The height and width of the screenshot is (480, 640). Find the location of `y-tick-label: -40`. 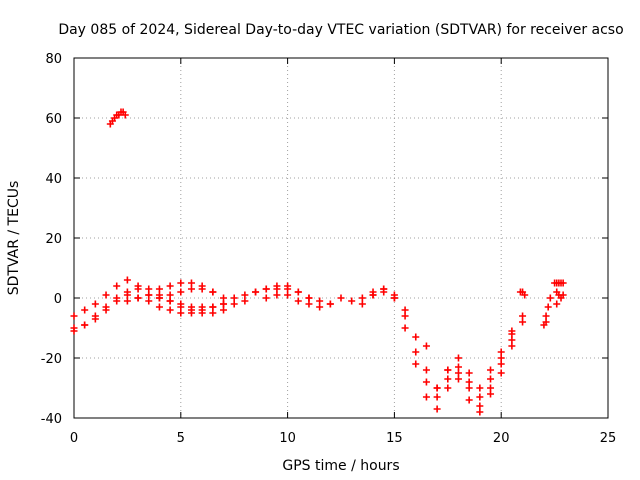

y-tick-label: -40 is located at coordinates (51, 419).